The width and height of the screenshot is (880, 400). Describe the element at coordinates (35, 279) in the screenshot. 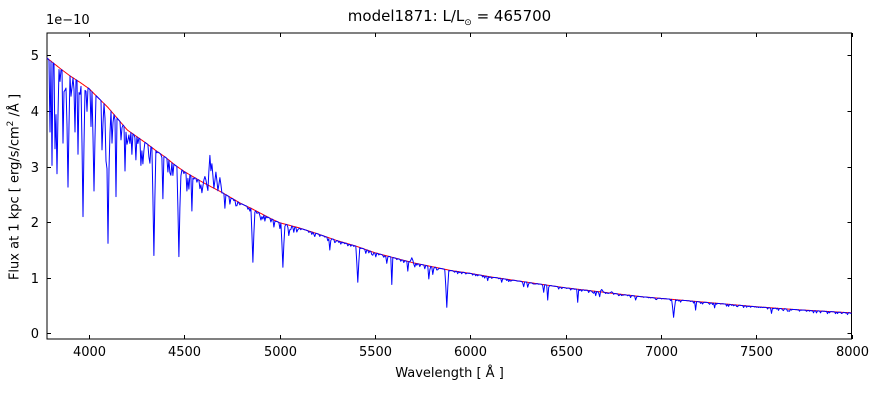

I see `y-tick-label: 1` at that location.